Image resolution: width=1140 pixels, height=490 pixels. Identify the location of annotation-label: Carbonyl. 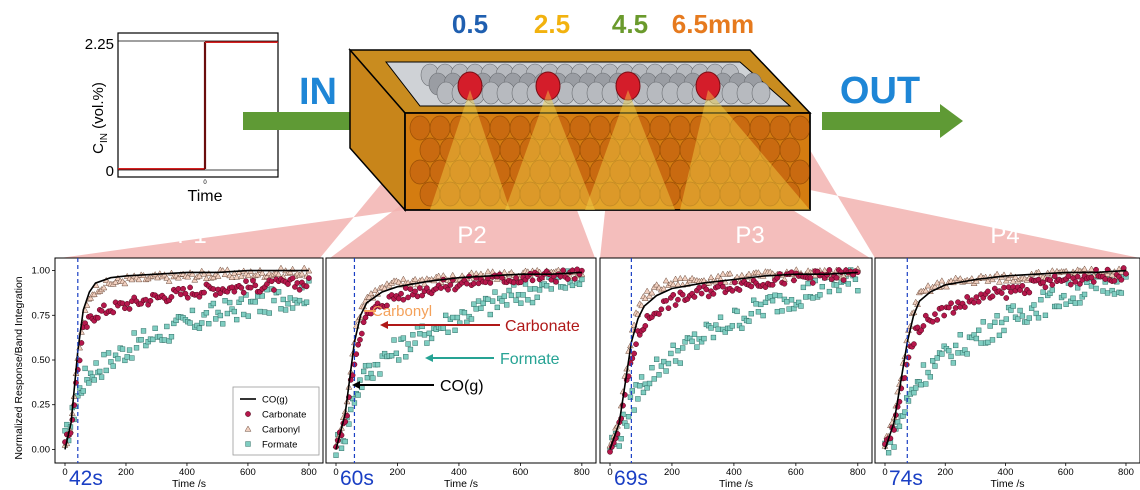
(402, 311).